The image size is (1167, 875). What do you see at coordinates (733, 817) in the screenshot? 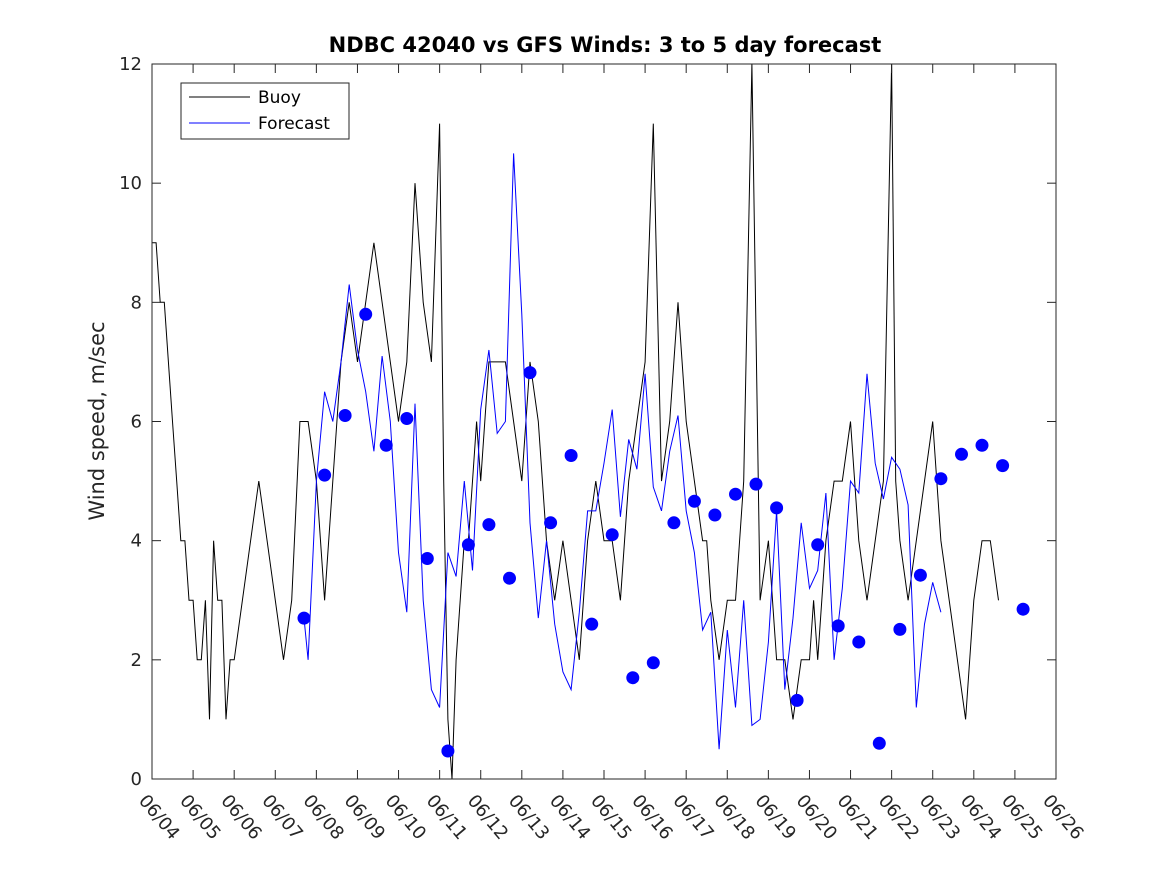
I see `x-tick-label: 06/18` at bounding box center [733, 817].